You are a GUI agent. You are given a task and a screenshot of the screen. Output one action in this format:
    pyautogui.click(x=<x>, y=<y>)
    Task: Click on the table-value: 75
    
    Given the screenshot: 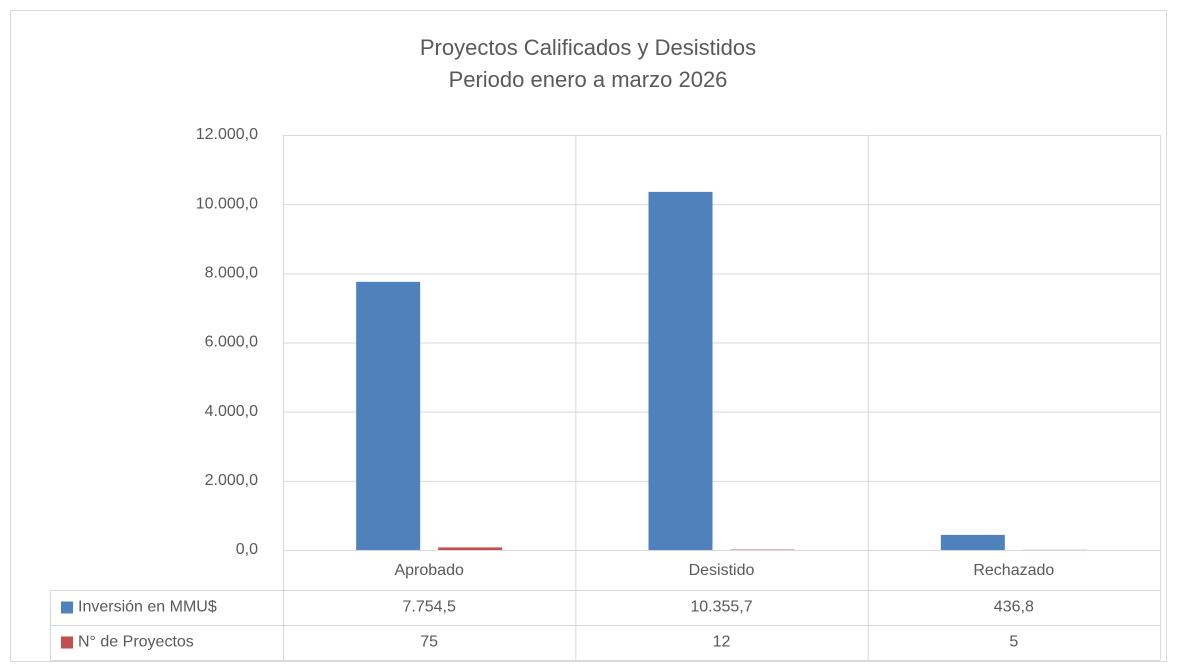 What is the action you would take?
    pyautogui.click(x=429, y=642)
    